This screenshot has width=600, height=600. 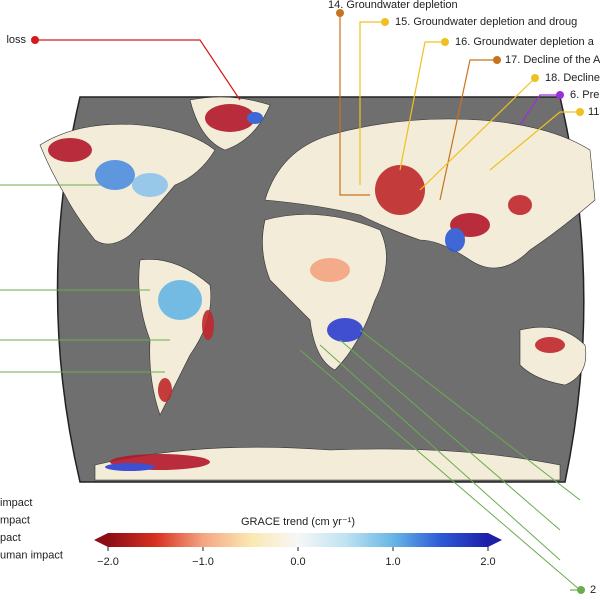 What do you see at coordinates (593, 590) in the screenshot?
I see `callout-label: 2` at bounding box center [593, 590].